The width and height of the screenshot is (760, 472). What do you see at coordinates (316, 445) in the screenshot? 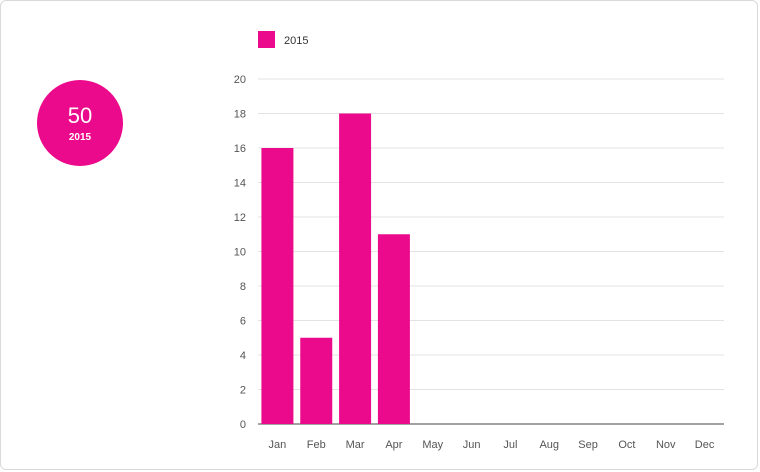
I see `x-tick-label: Feb` at bounding box center [316, 445].